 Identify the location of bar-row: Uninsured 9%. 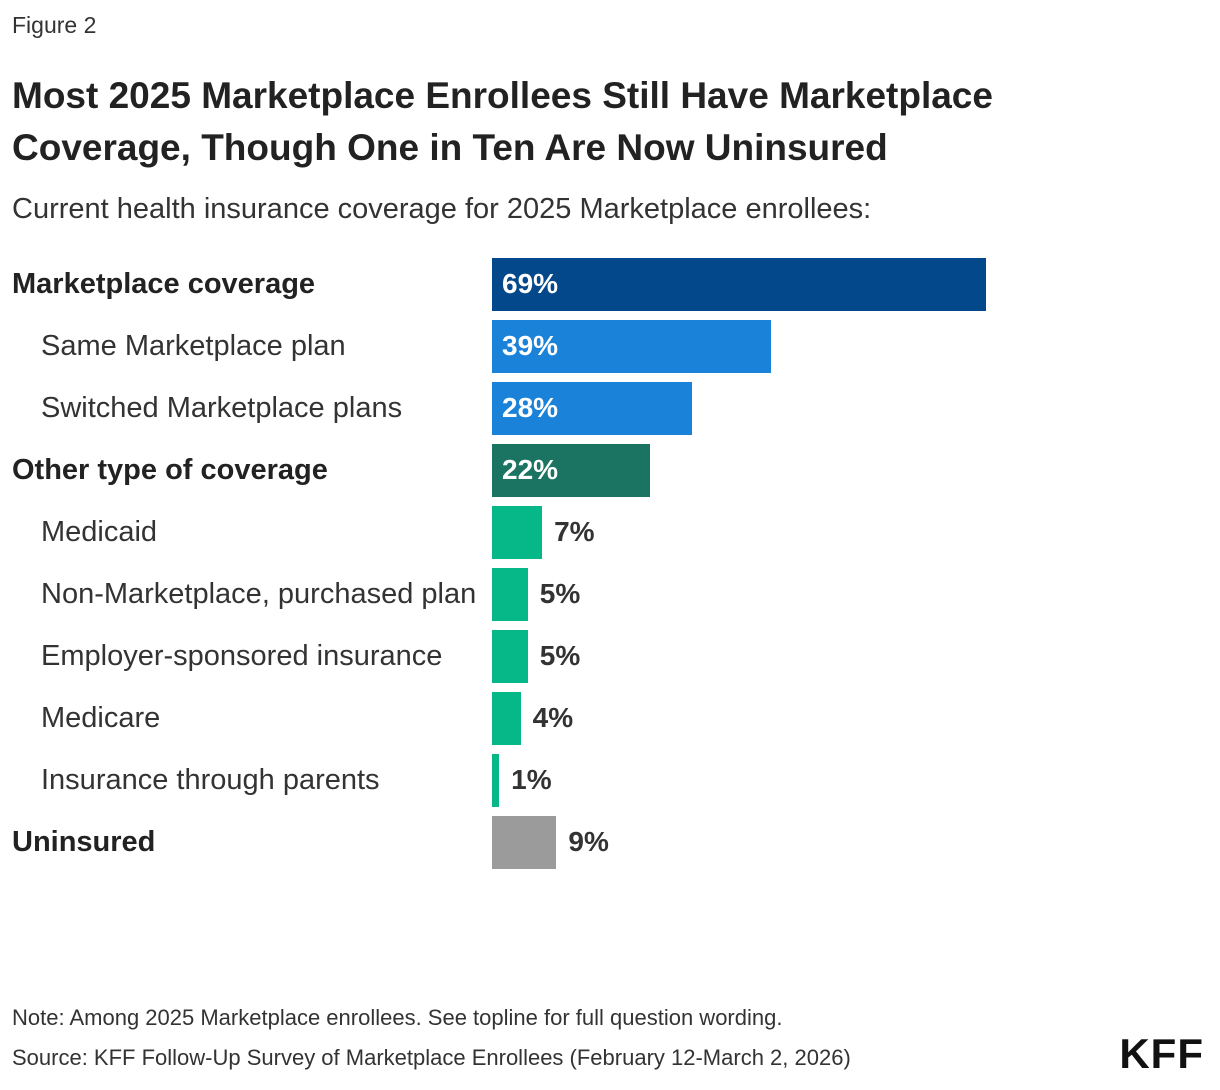
(607, 842).